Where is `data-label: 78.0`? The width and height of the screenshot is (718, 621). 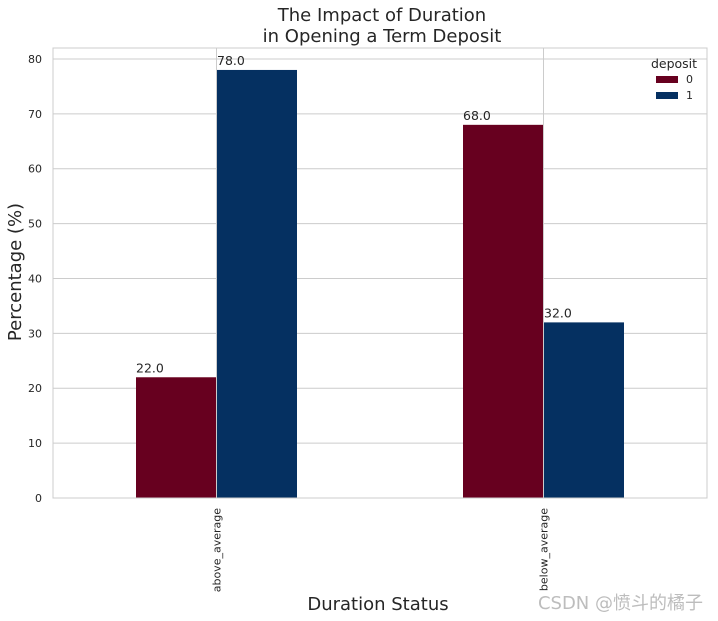
data-label: 78.0 is located at coordinates (231, 60).